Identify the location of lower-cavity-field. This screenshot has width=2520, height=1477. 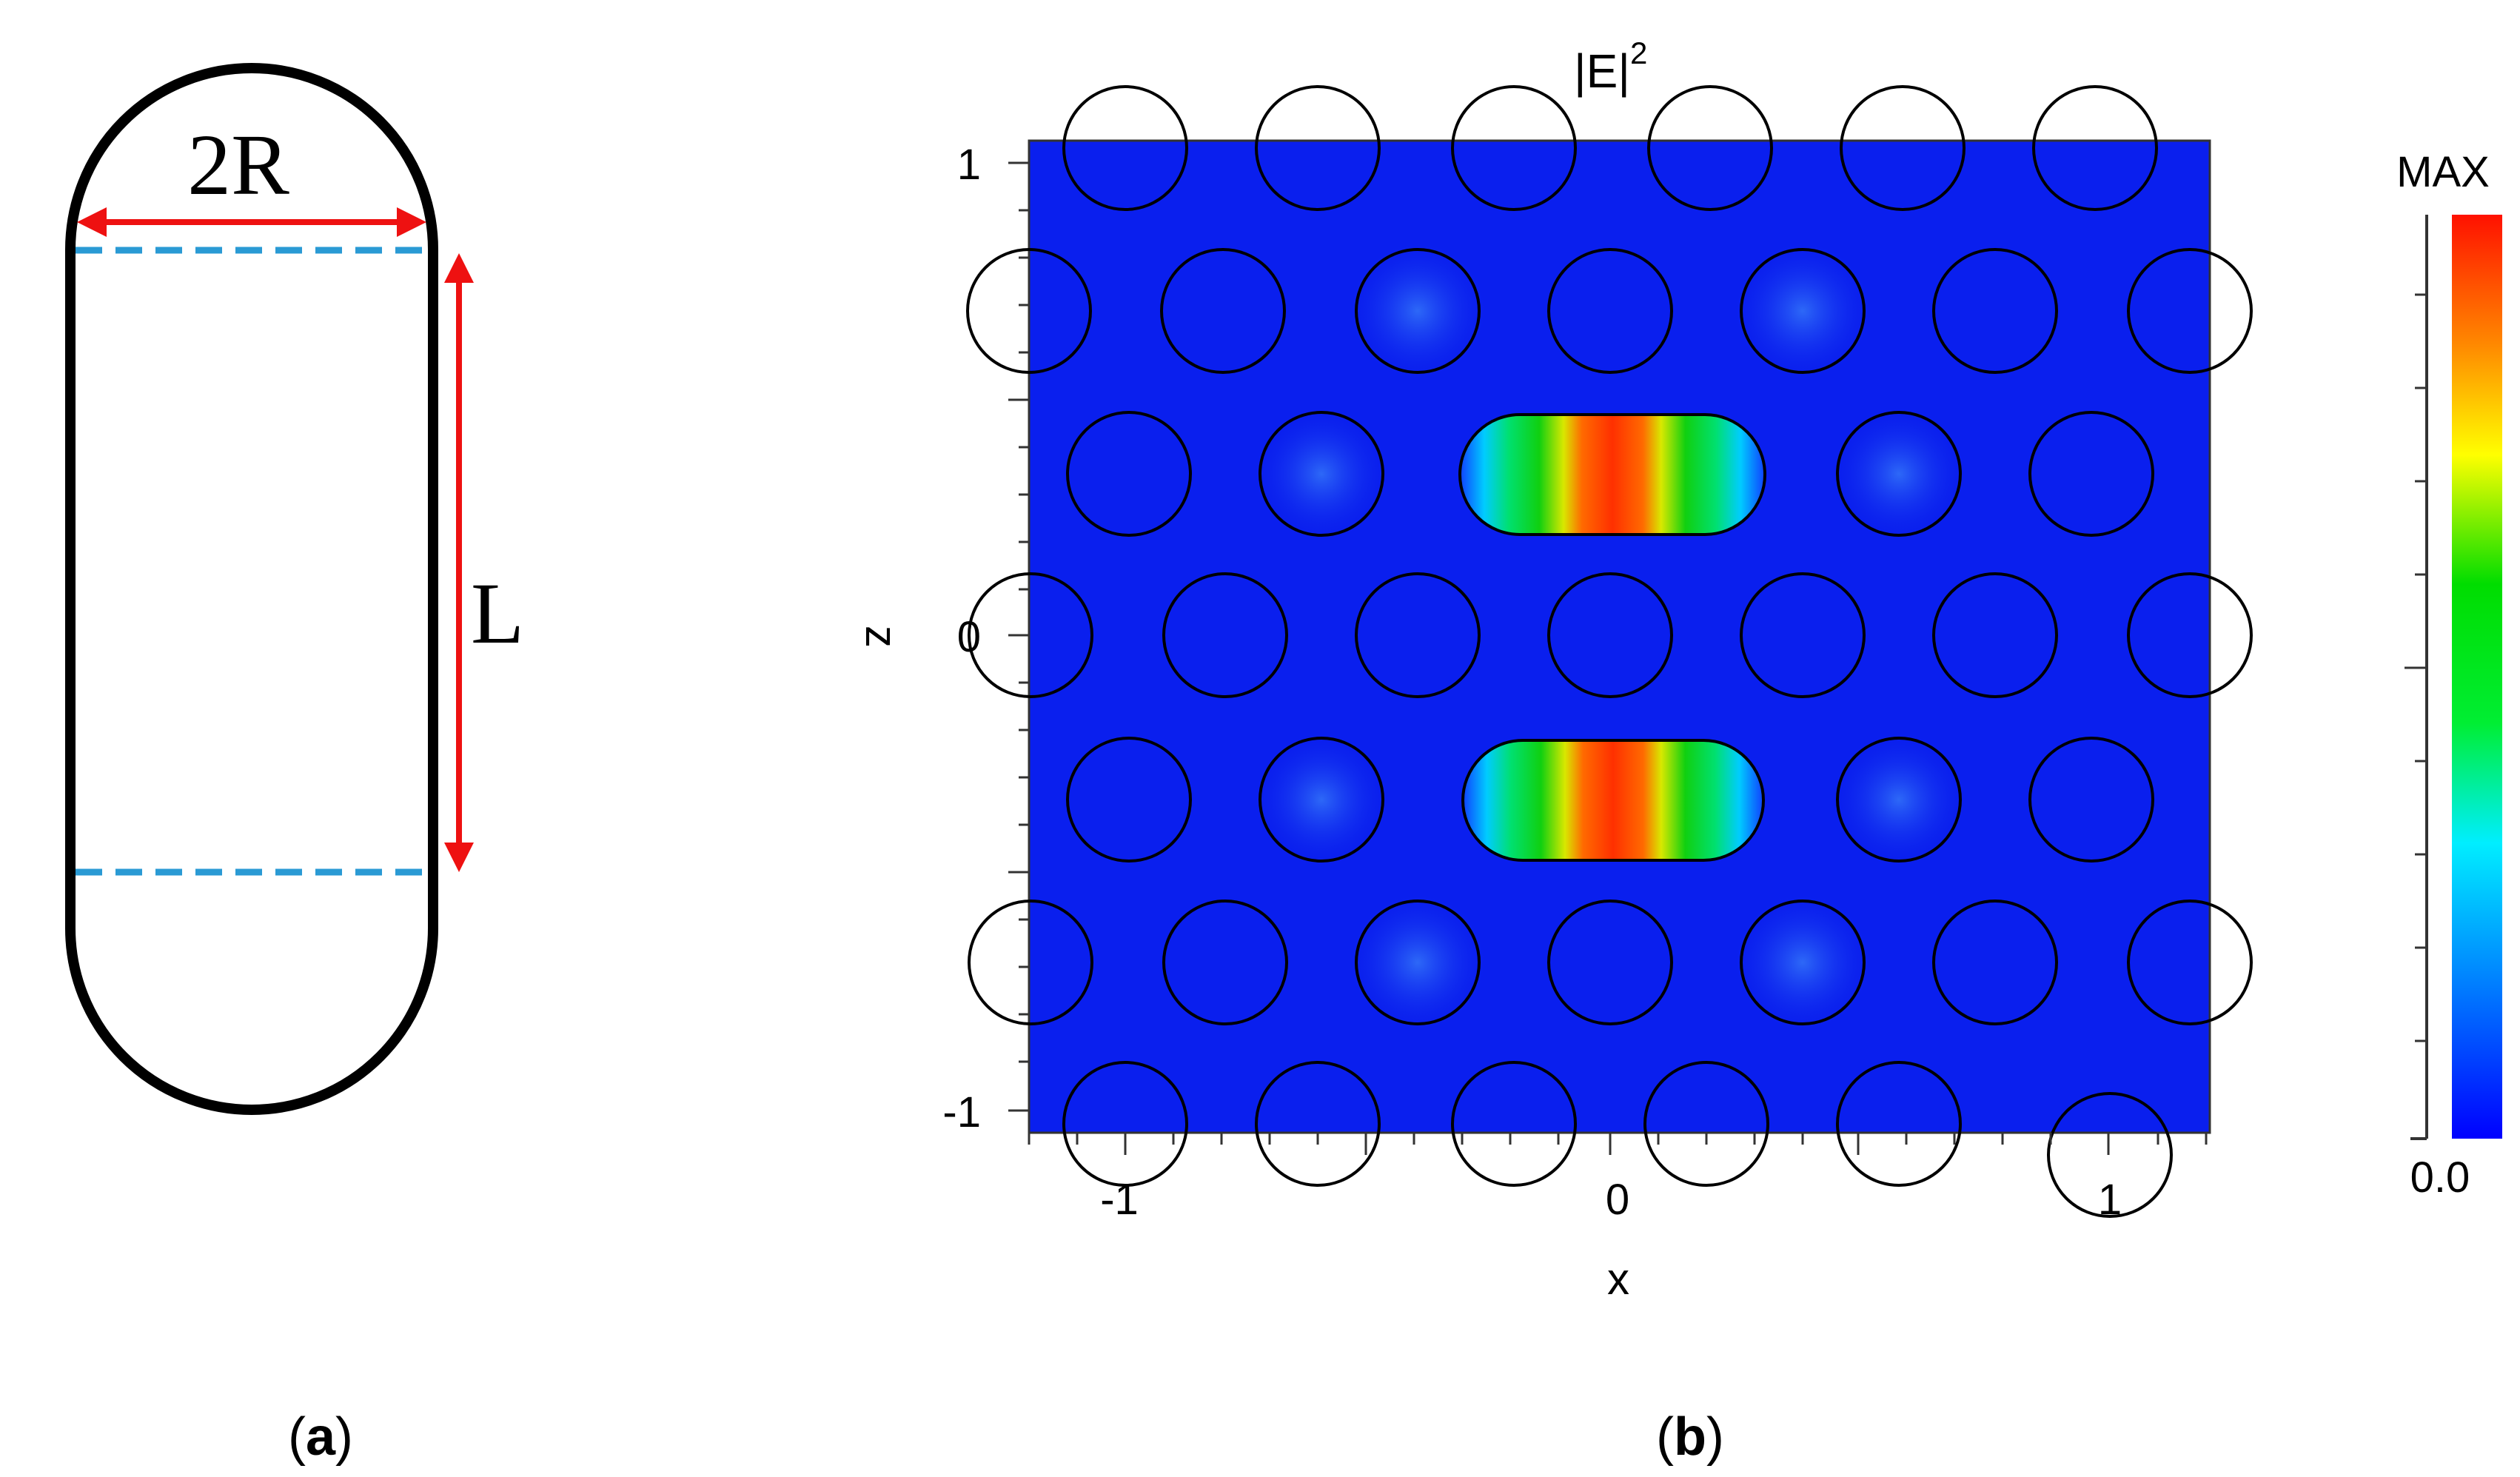
(1613, 800).